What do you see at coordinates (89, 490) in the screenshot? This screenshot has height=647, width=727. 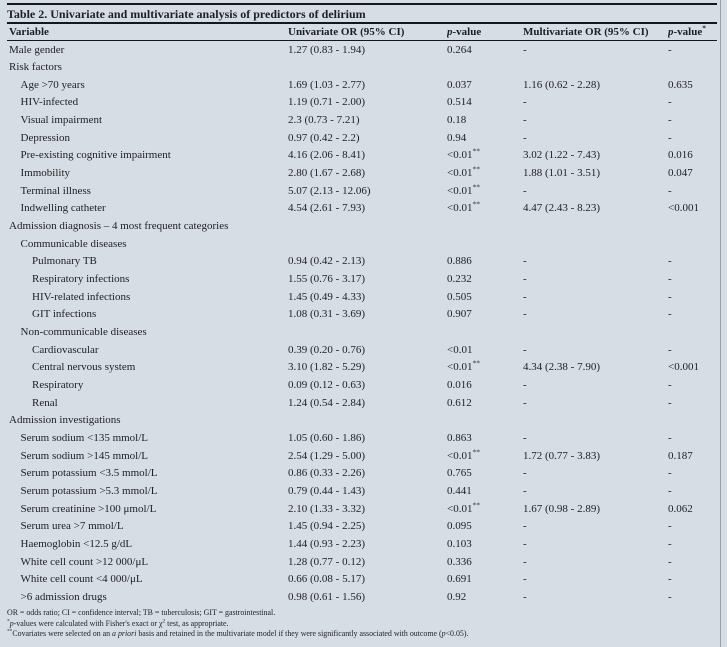 I see `row-label: Serum potassium >5.3 mmol/L` at bounding box center [89, 490].